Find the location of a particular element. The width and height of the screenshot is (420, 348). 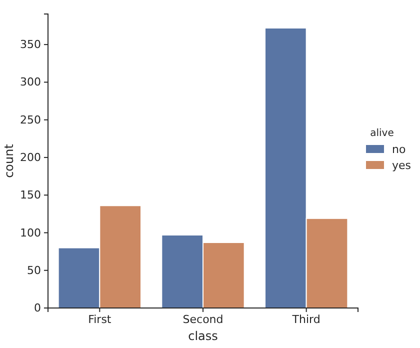

x-axis-title: class is located at coordinates (203, 336).